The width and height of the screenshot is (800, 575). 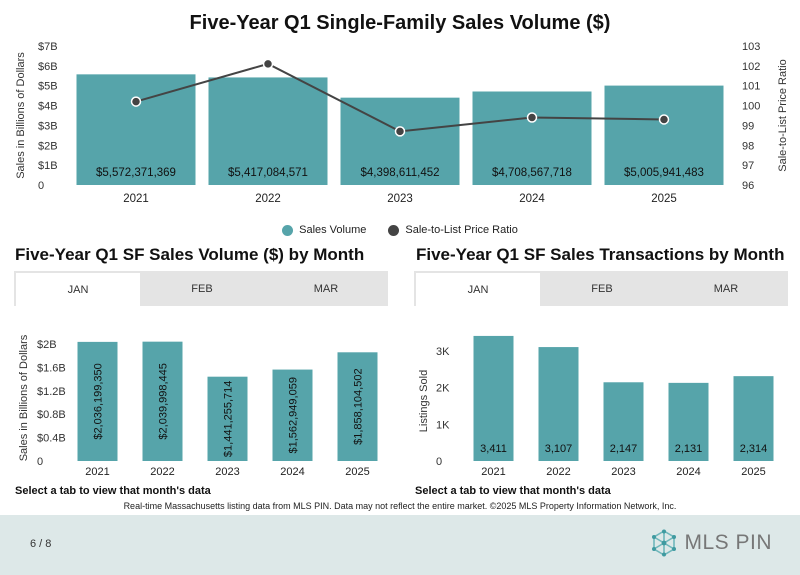 I want to click on bar-sales-volume-2021, so click(x=136, y=129).